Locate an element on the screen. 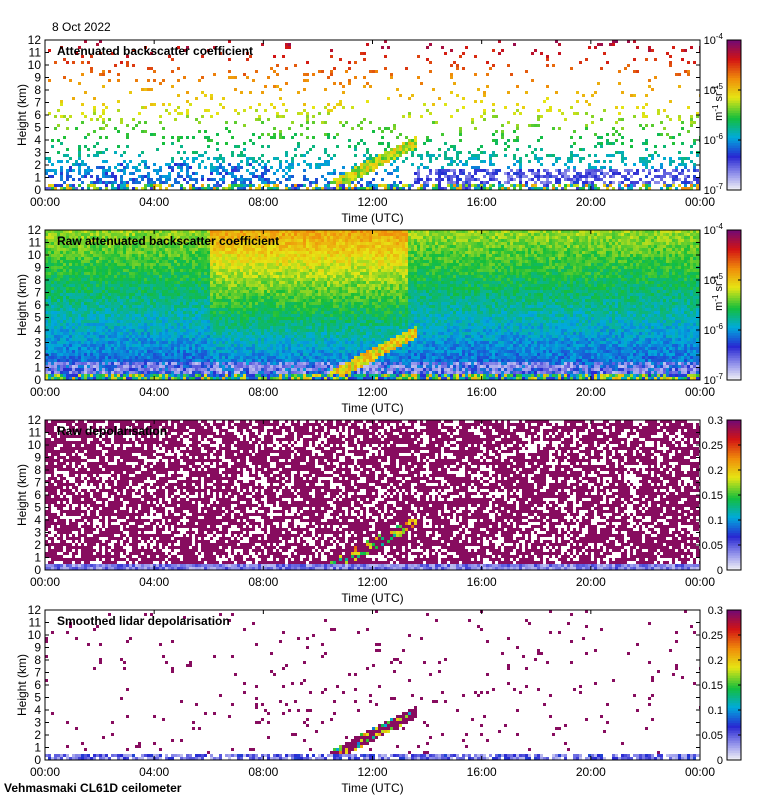  y-tick-label: 9 is located at coordinates (37, 458).